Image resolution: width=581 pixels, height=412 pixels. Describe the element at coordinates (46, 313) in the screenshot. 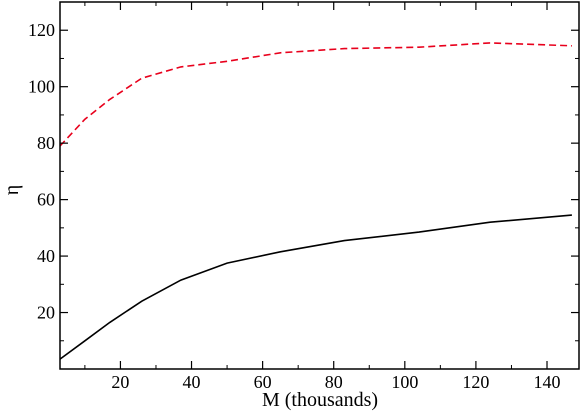

I see `y-tick-label: 20` at that location.